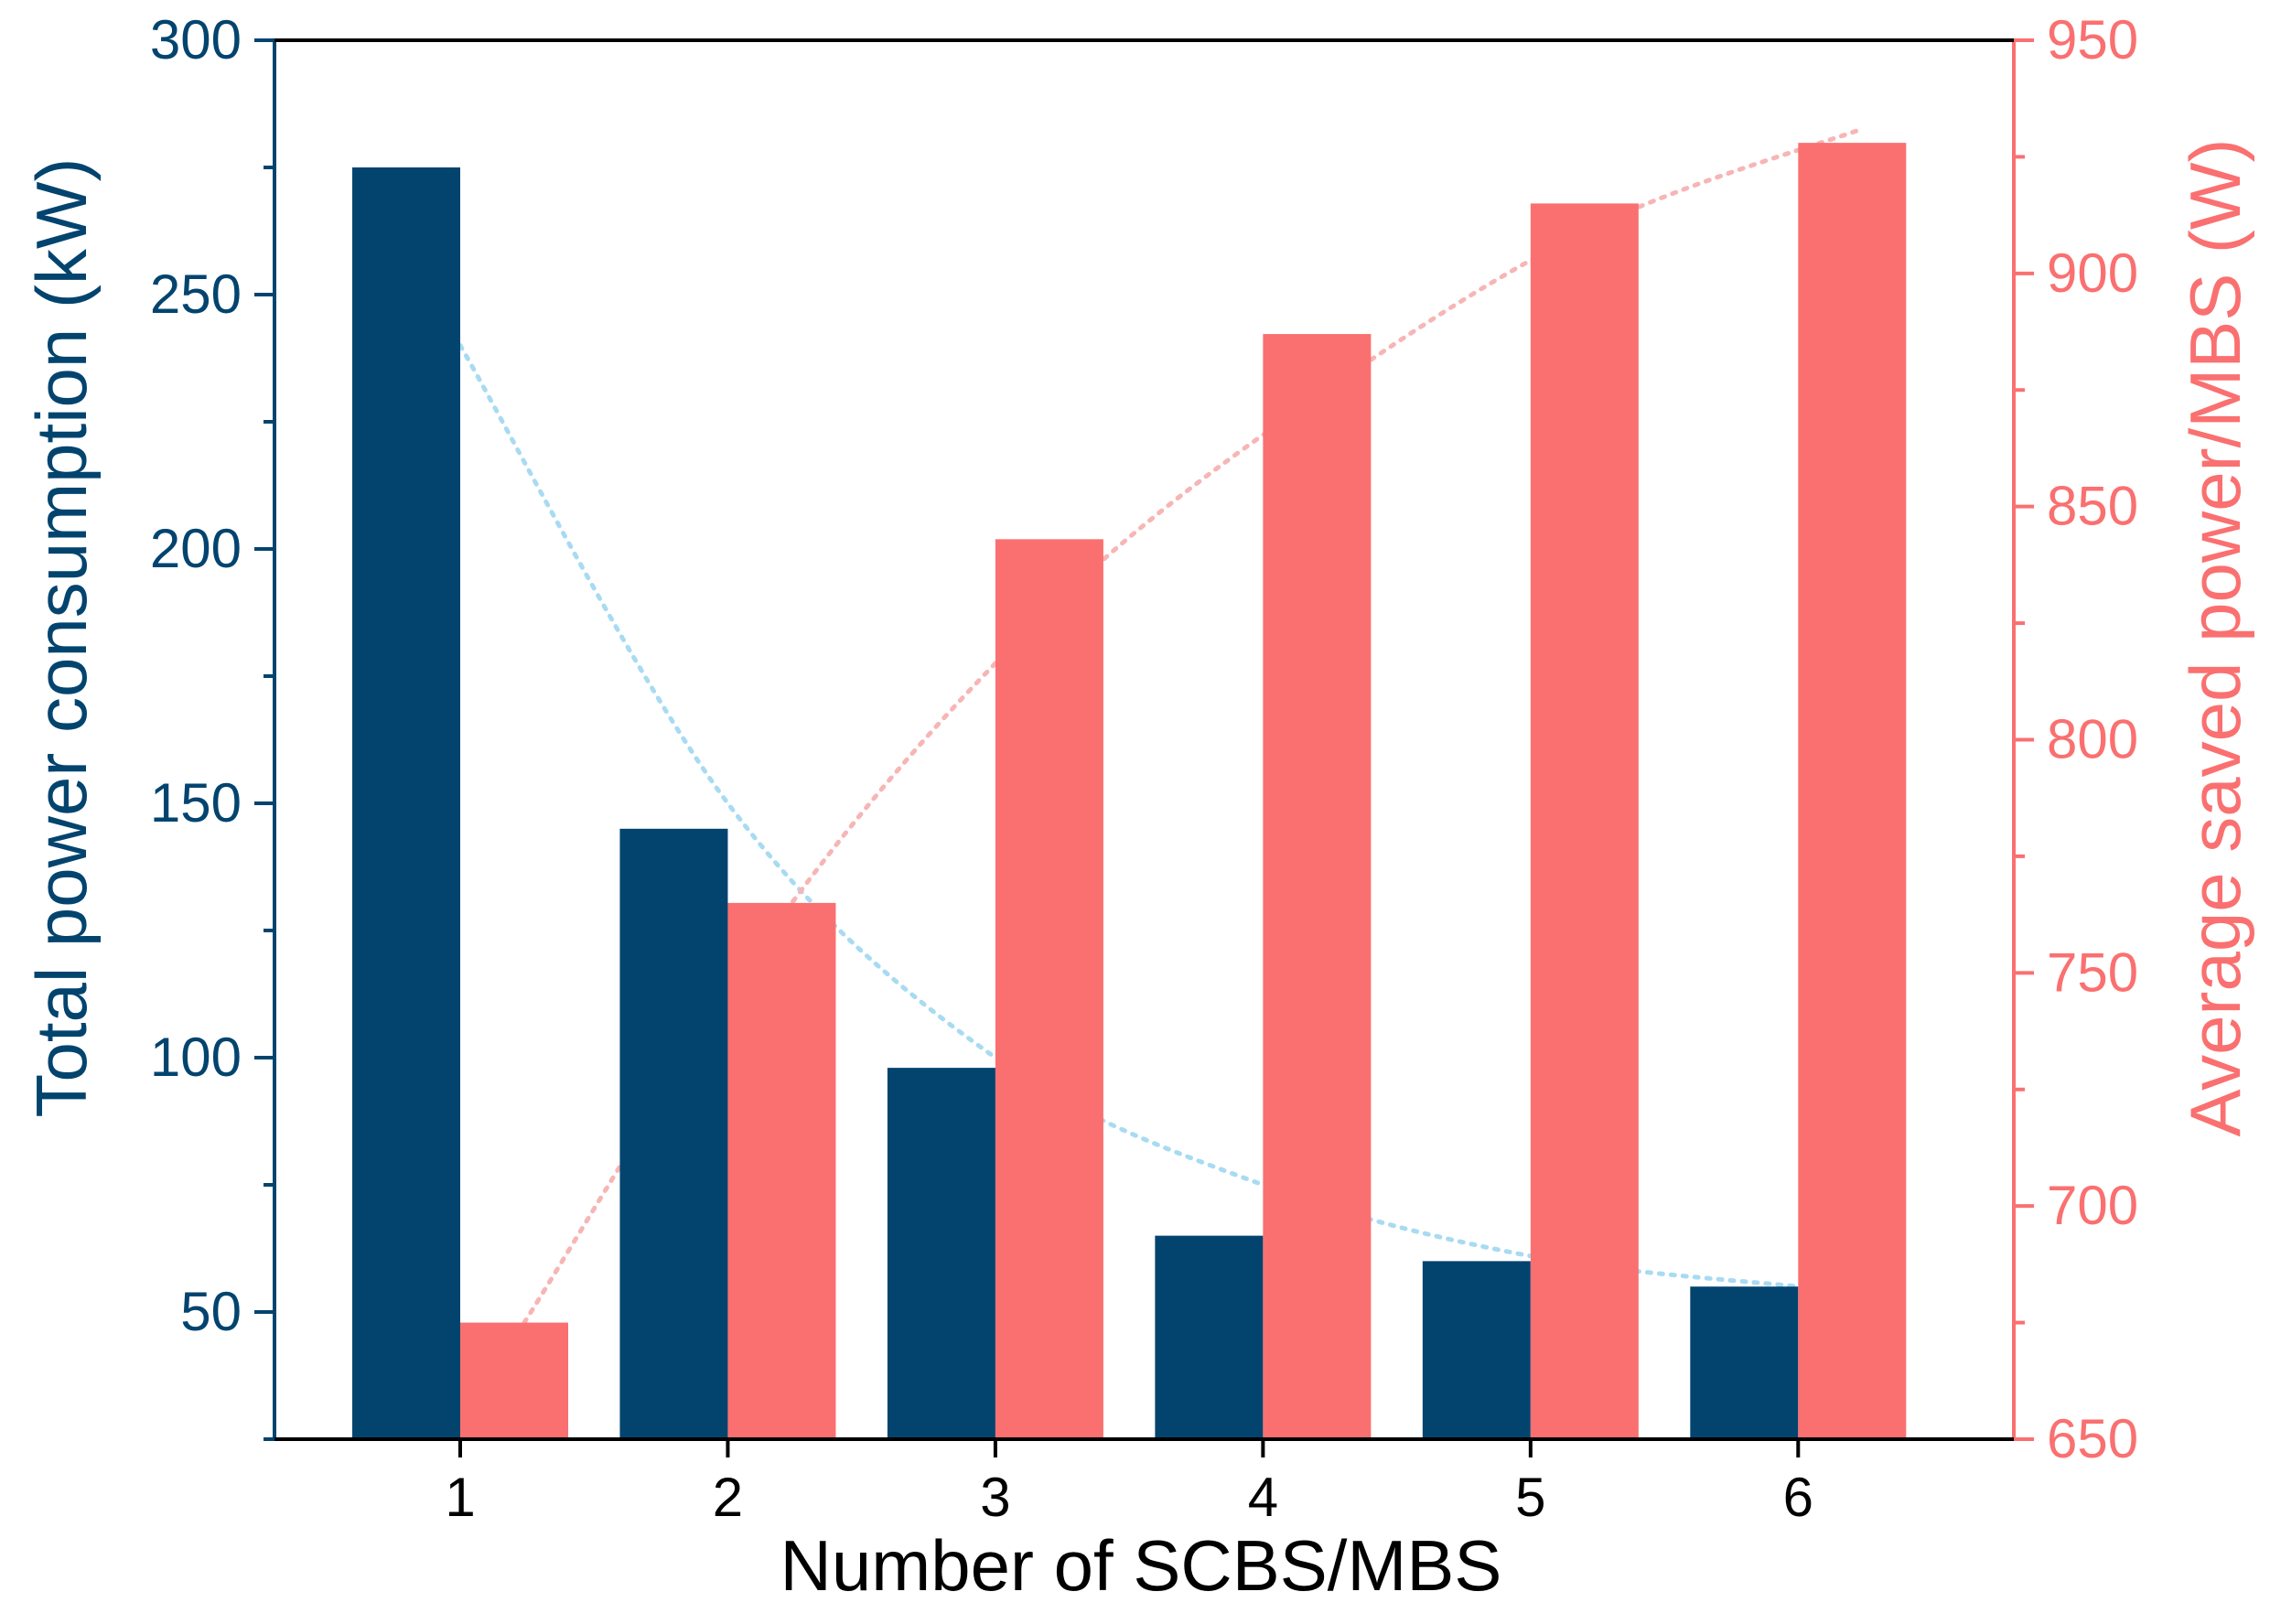 The width and height of the screenshot is (2270, 1624). Describe the element at coordinates (1263, 1497) in the screenshot. I see `x-tick-label: 4` at that location.